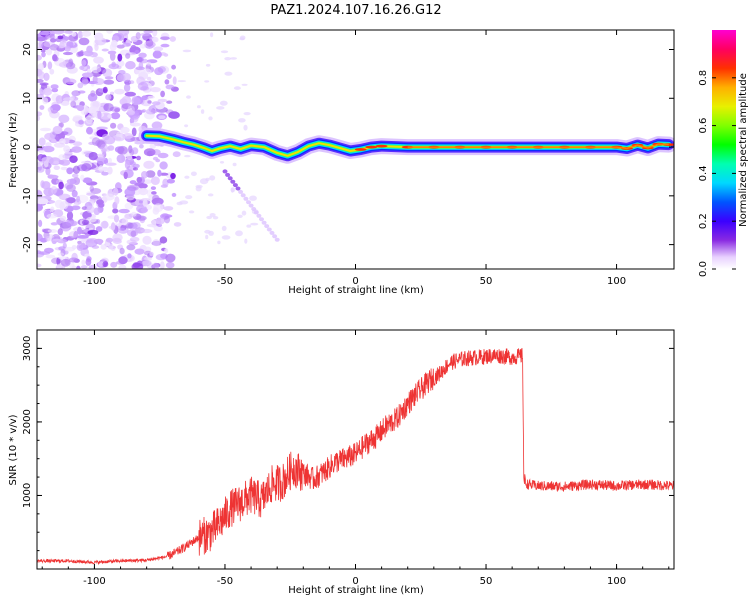  Describe the element at coordinates (743, 150) in the screenshot. I see `colorbar-label: Normalized spectral amplitude` at that location.